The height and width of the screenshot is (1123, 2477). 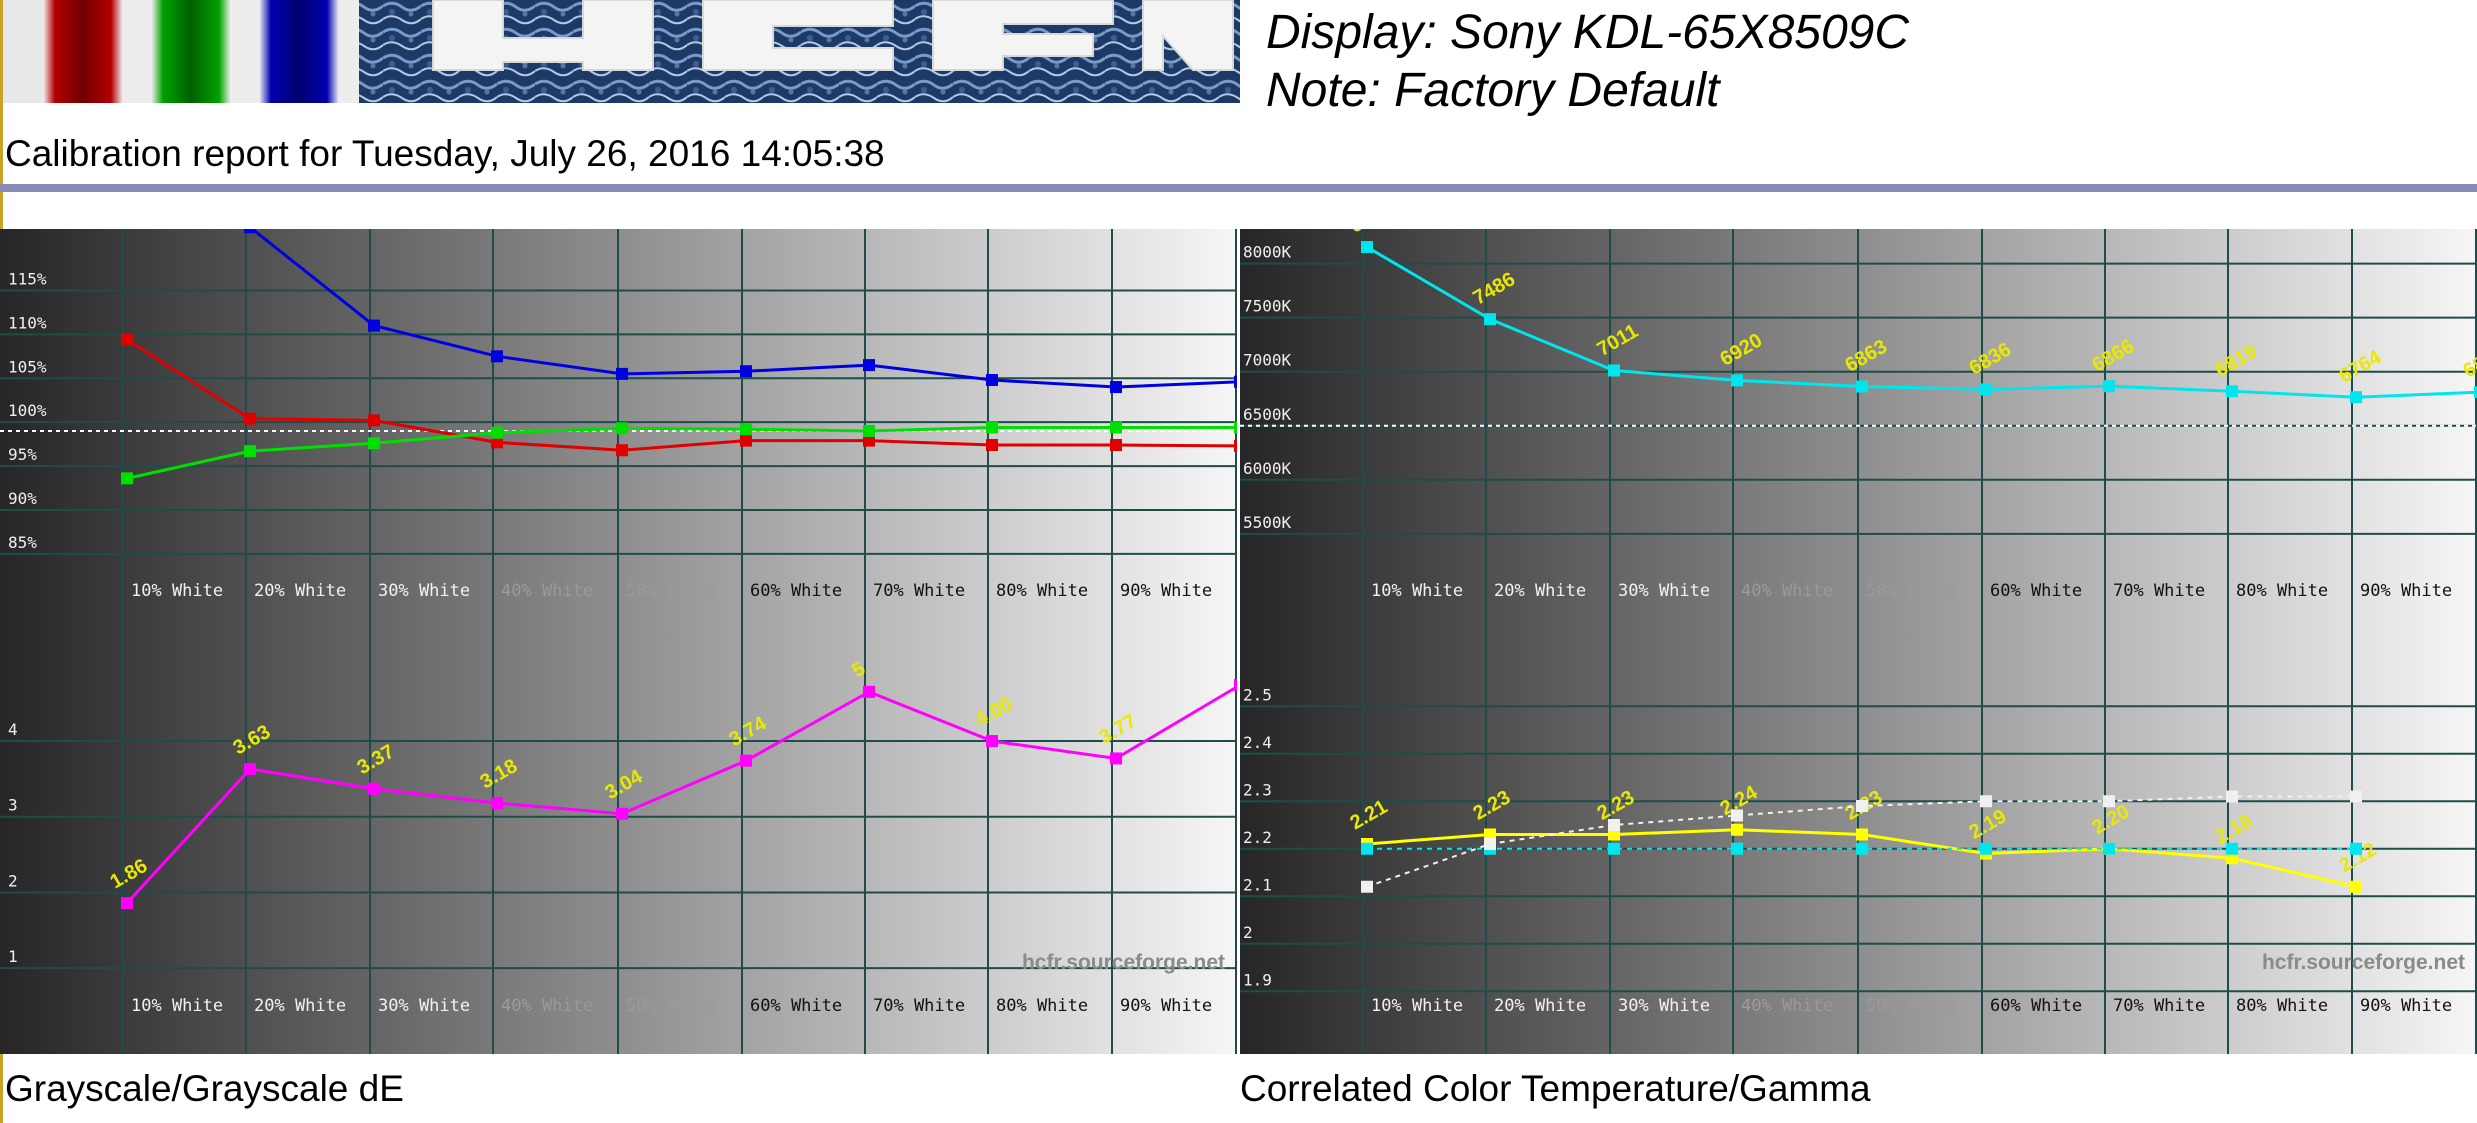 I want to click on y-tick-label: 7500K, so click(x=1267, y=306).